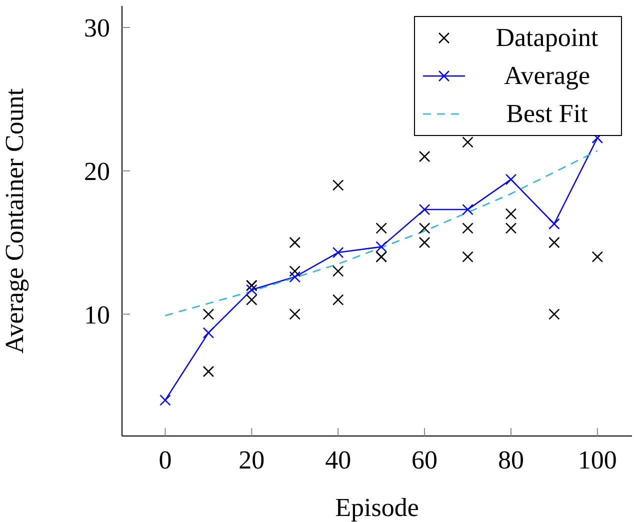  What do you see at coordinates (165, 459) in the screenshot?
I see `x-tick-label: 0` at bounding box center [165, 459].